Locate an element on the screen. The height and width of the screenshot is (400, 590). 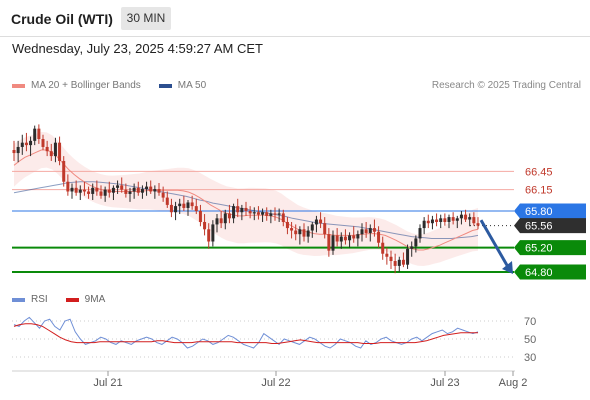
level-tag-label: 65.20 is located at coordinates (539, 249).